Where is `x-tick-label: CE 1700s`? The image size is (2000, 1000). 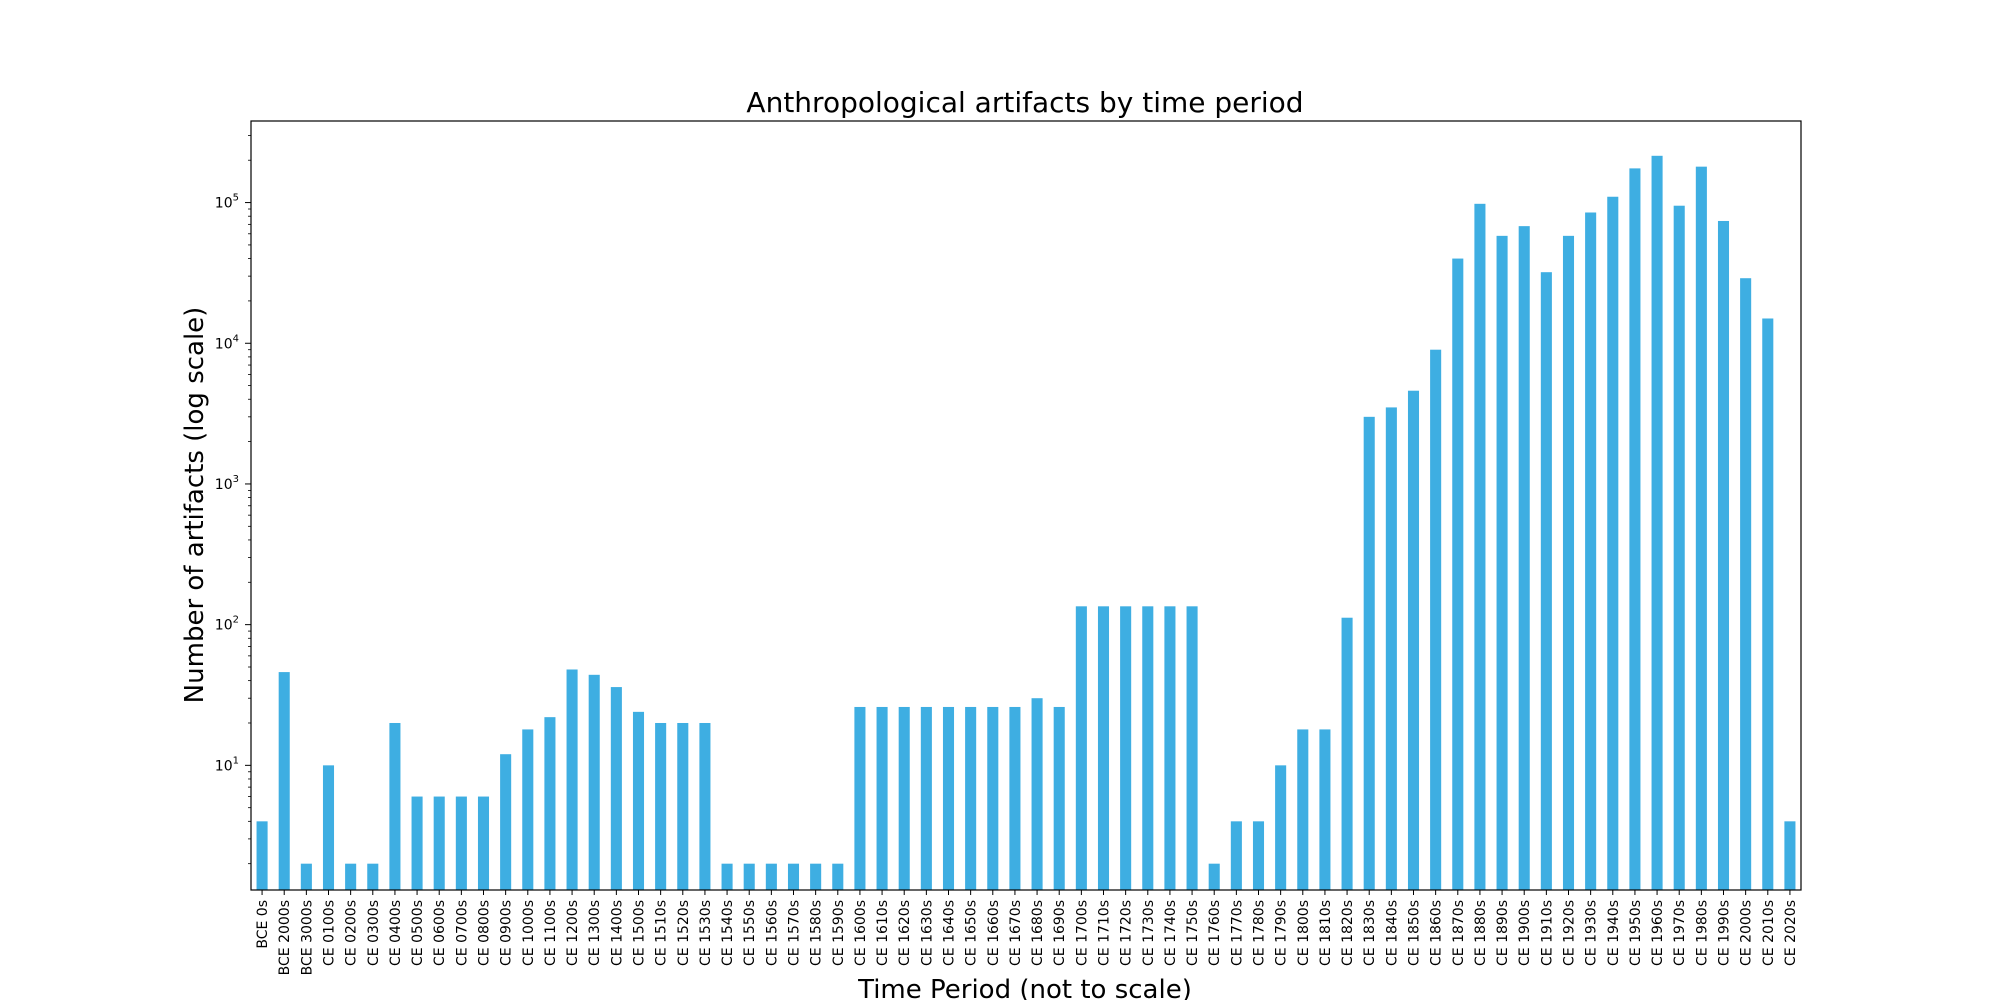
x-tick-label: CE 1700s is located at coordinates (1082, 933).